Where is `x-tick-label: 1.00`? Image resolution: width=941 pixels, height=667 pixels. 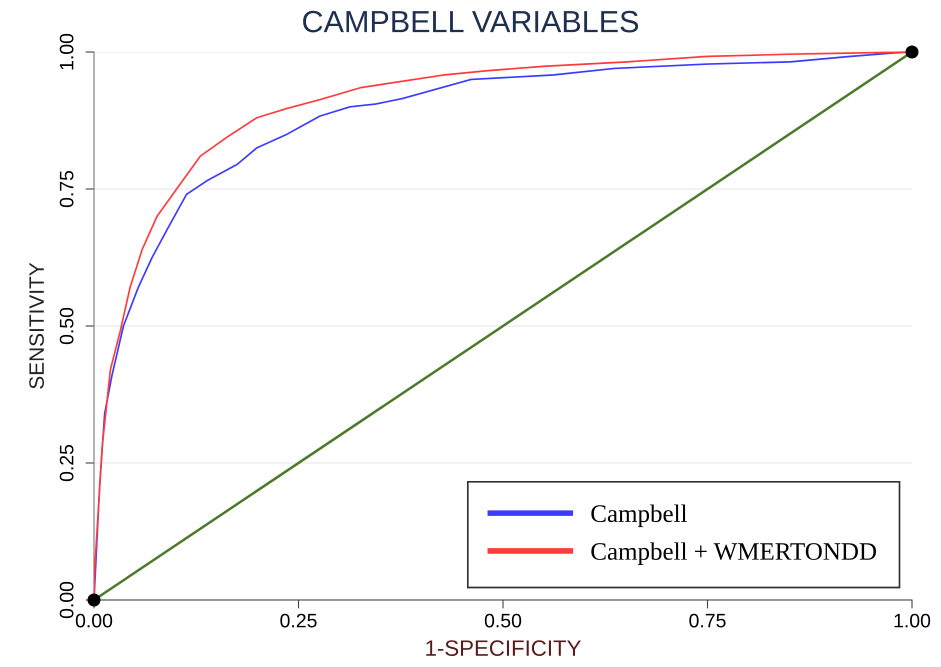 x-tick-label: 1.00 is located at coordinates (912, 621).